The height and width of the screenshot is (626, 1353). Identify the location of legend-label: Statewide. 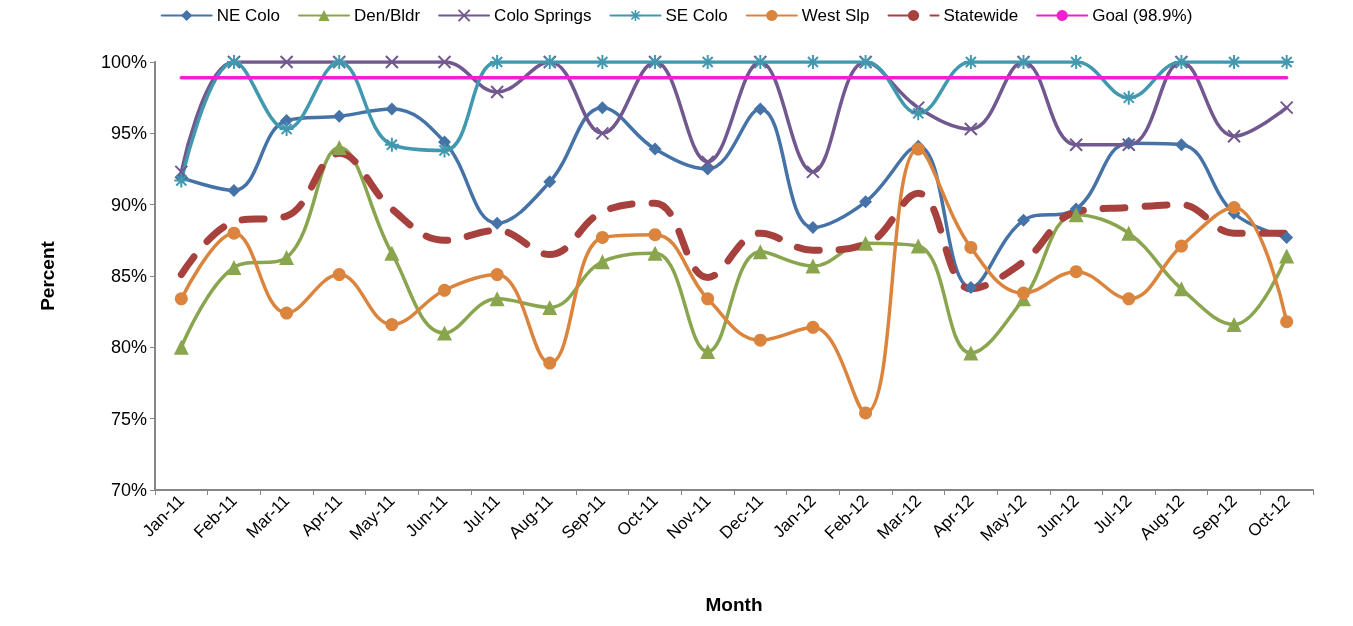
(981, 15).